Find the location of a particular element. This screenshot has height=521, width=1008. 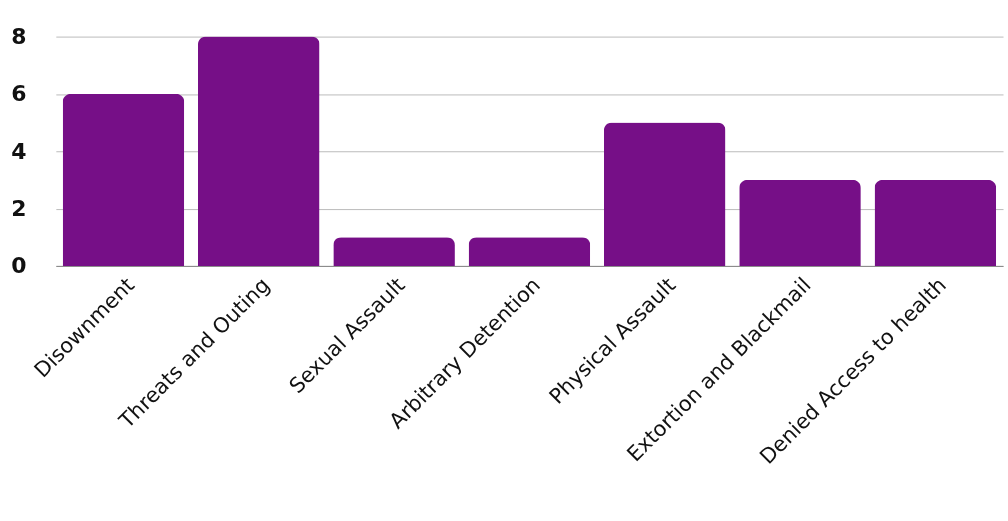

y-tick-label: 6 is located at coordinates (19, 94).